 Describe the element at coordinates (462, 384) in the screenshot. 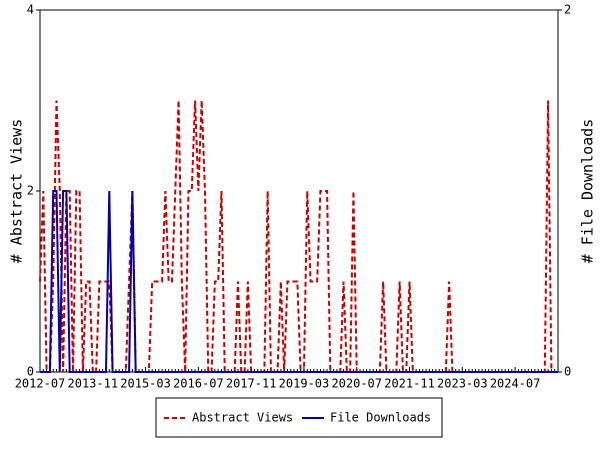

I see `x-tick-label: 2023-03` at that location.